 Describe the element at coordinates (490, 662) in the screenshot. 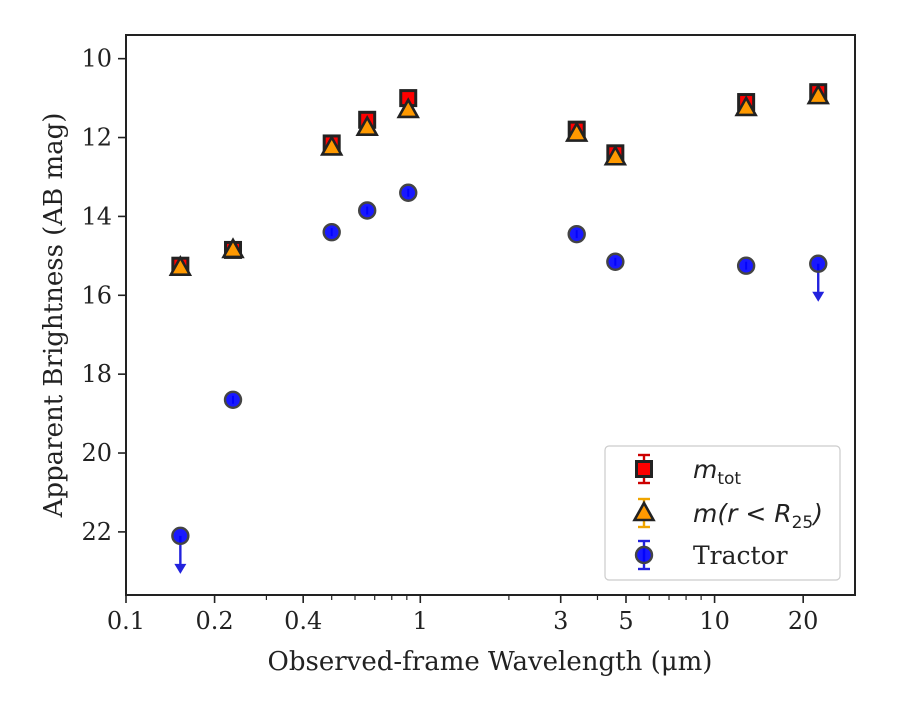

I see `x-axis-label: Observed-frame Wavelength (μm)` at that location.